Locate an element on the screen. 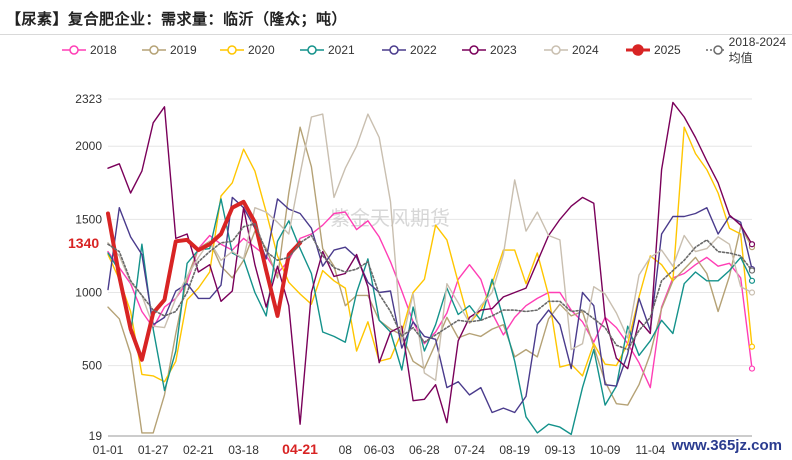 This screenshot has width=792, height=460. series-line-2025 is located at coordinates (204, 280).